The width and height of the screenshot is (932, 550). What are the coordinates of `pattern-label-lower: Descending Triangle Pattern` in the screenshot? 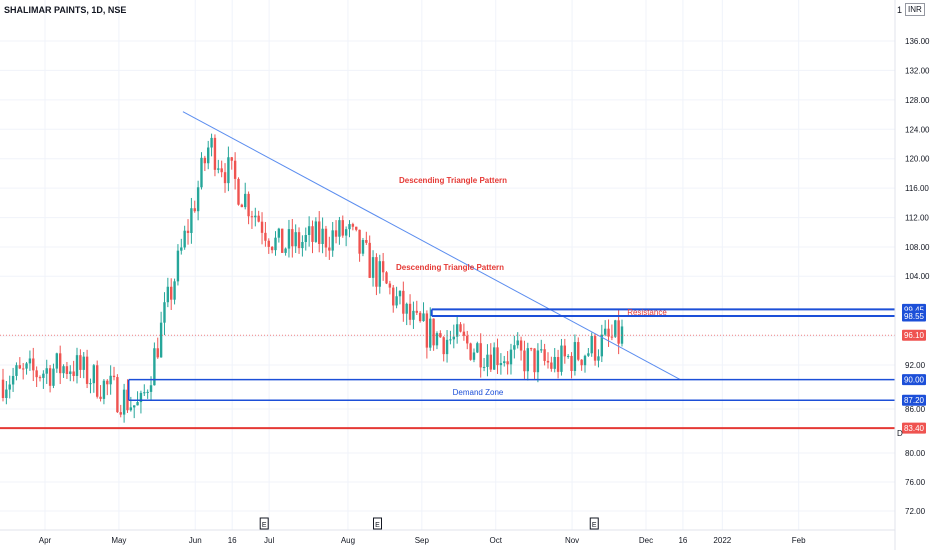 It's located at (450, 267).